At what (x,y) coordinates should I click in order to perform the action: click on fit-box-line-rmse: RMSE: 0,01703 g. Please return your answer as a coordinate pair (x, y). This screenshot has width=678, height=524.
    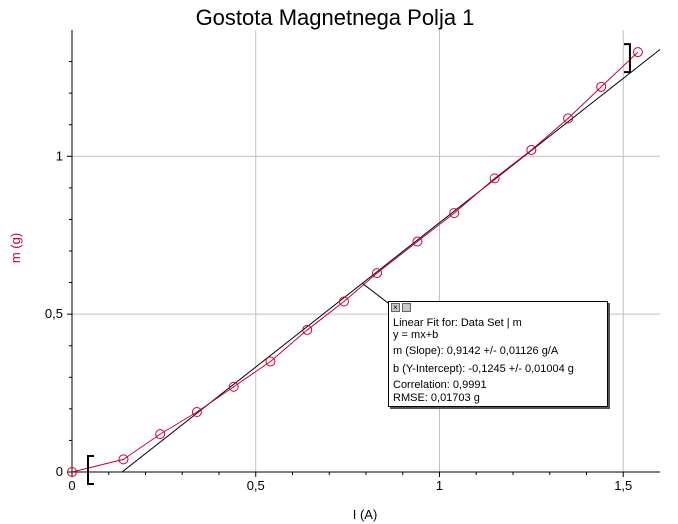
    Looking at the image, I should click on (436, 398).